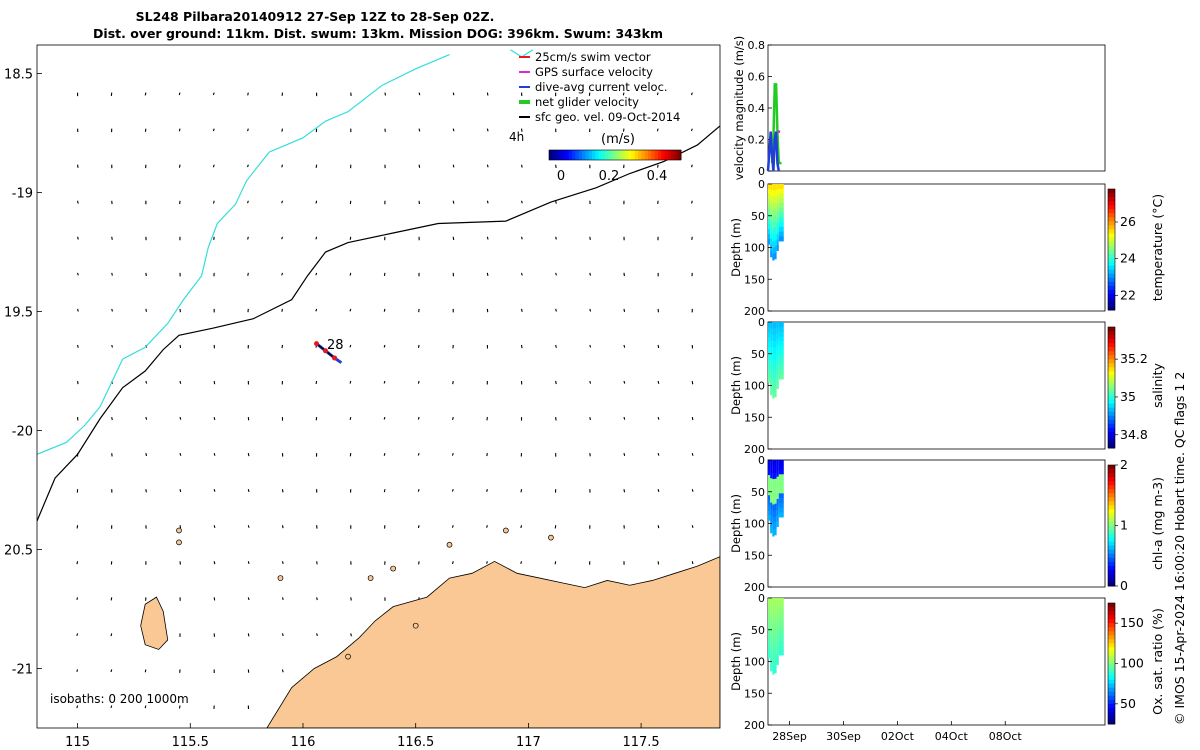  I want to click on map-xtick-label: 116.5, so click(415, 742).